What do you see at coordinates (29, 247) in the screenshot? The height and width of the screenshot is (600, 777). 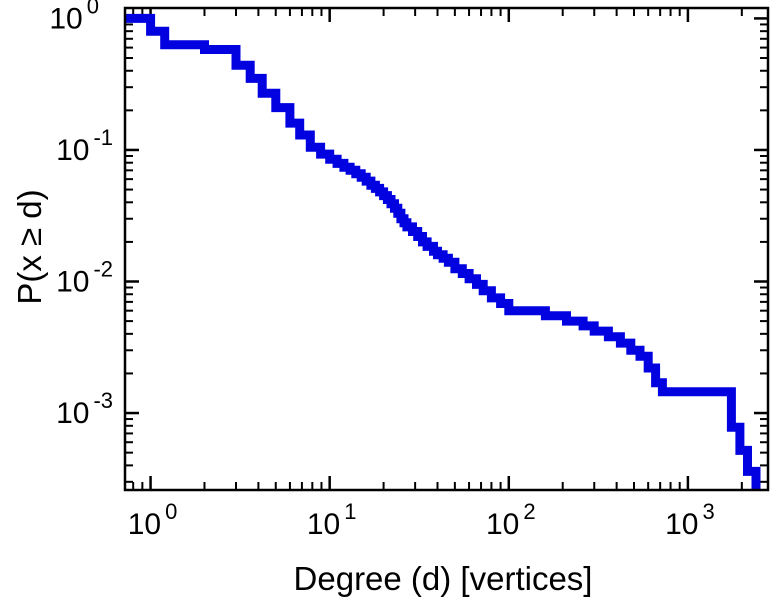 I see `y-axis-label: P(x ≥ d)` at bounding box center [29, 247].